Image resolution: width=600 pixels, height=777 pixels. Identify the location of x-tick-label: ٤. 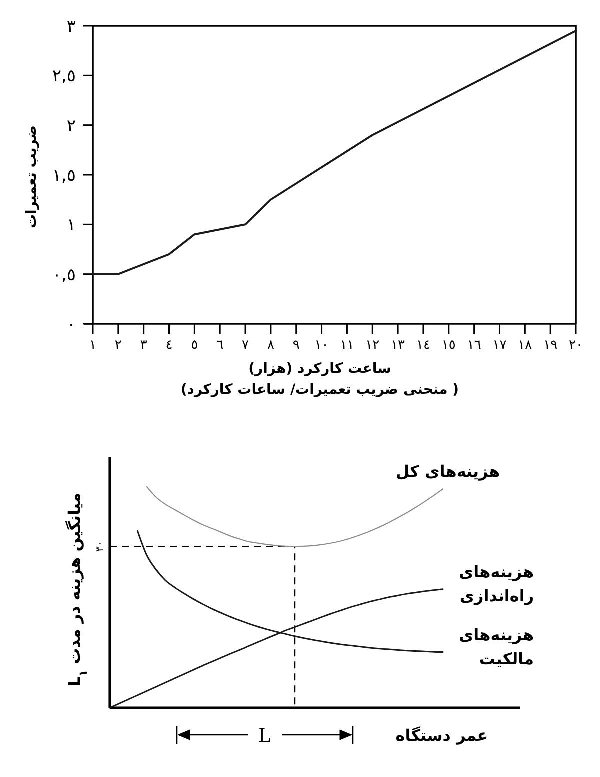
(169, 345).